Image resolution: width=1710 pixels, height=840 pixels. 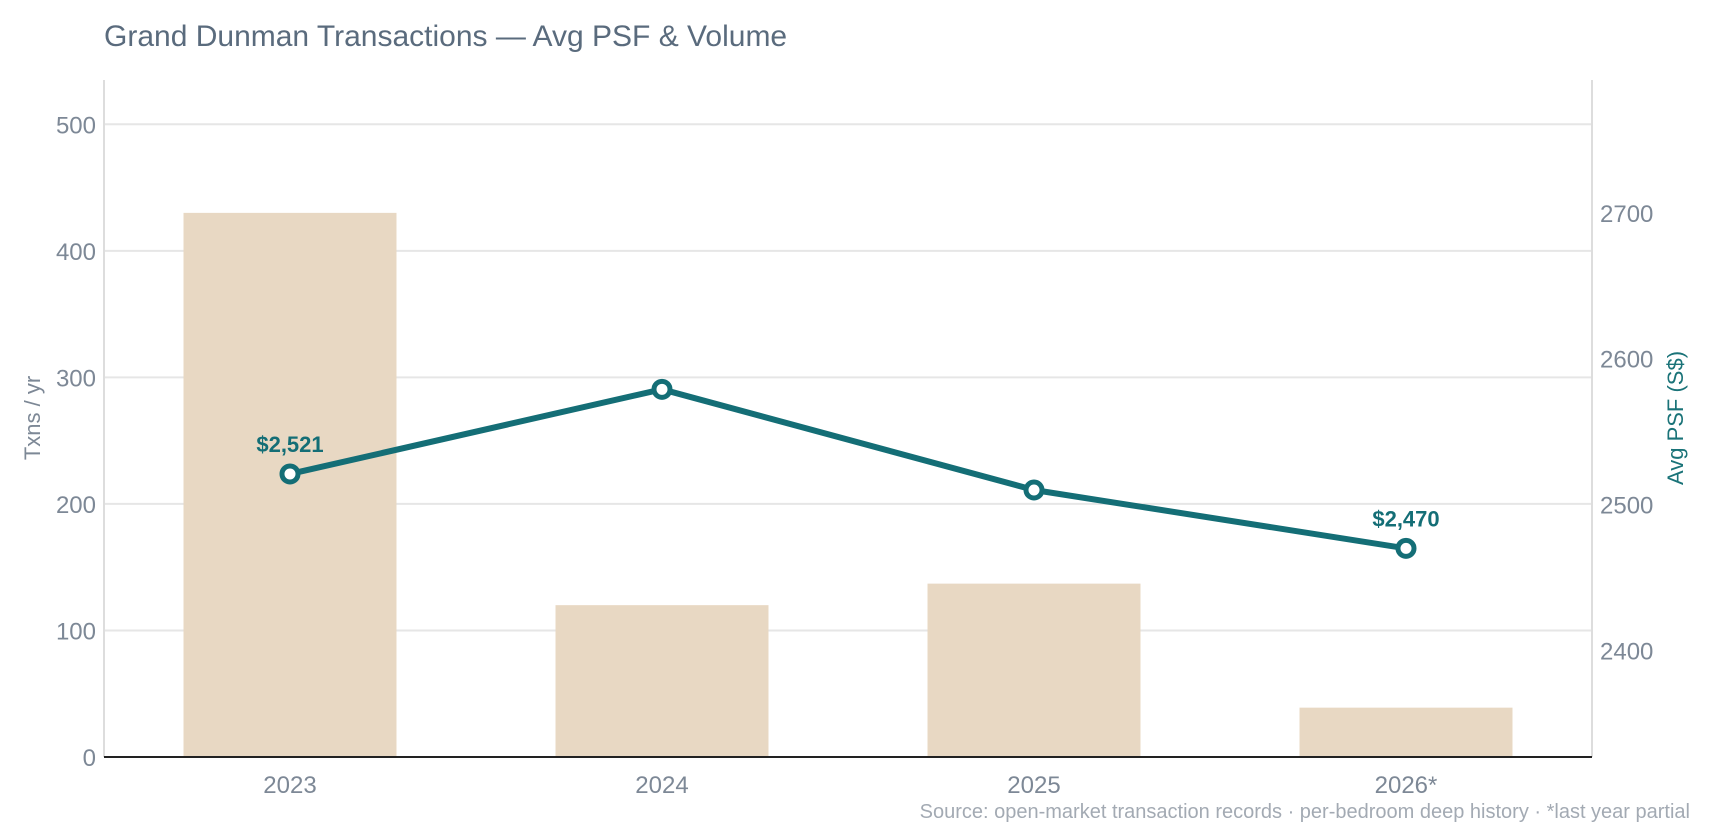 What do you see at coordinates (290, 474) in the screenshot?
I see `psf-point-2023` at bounding box center [290, 474].